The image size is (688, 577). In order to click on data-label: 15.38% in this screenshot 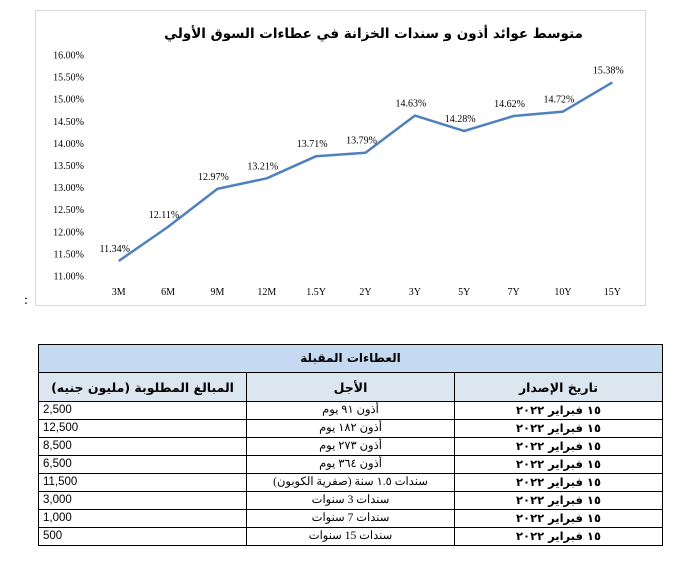, I will do `click(608, 70)`.